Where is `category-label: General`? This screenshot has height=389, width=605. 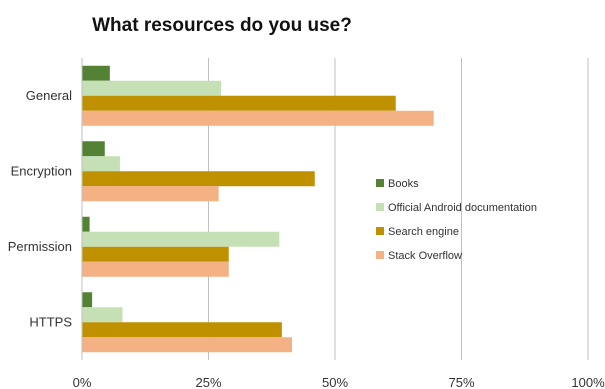
category-label: General is located at coordinates (49, 95).